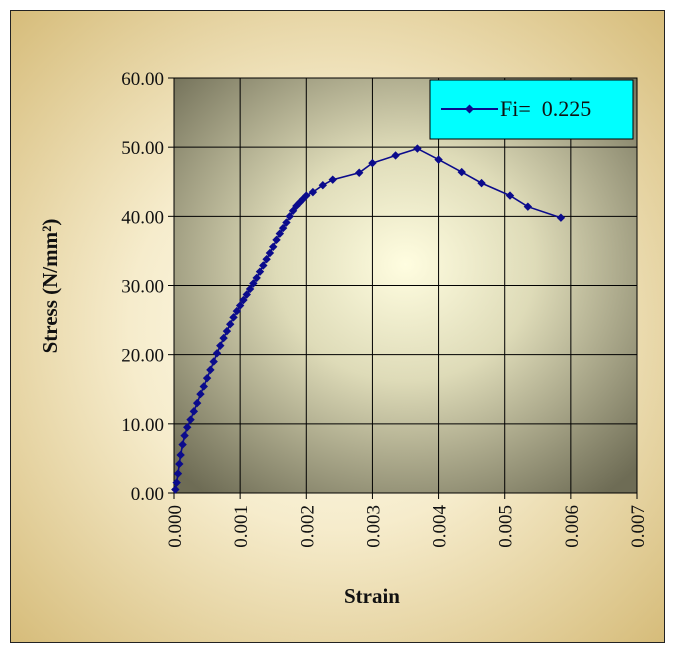 Image resolution: width=675 pixels, height=653 pixels. I want to click on x-tick-label: 0.002, so click(307, 526).